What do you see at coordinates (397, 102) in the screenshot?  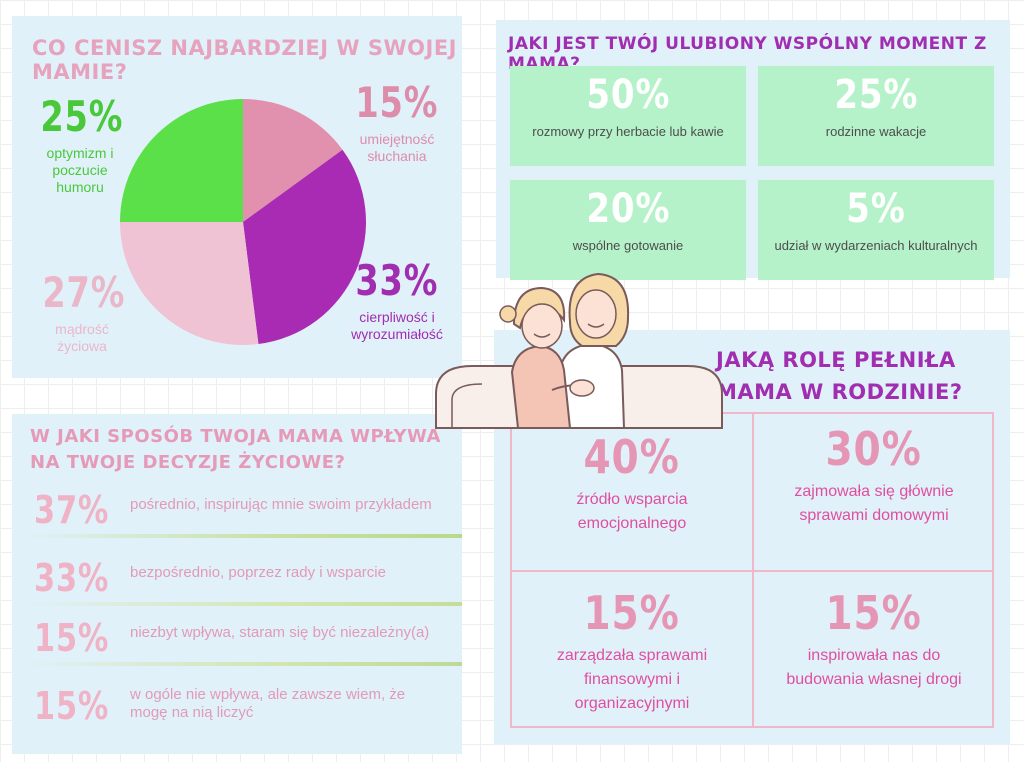 I see `pie-value: 15%` at bounding box center [397, 102].